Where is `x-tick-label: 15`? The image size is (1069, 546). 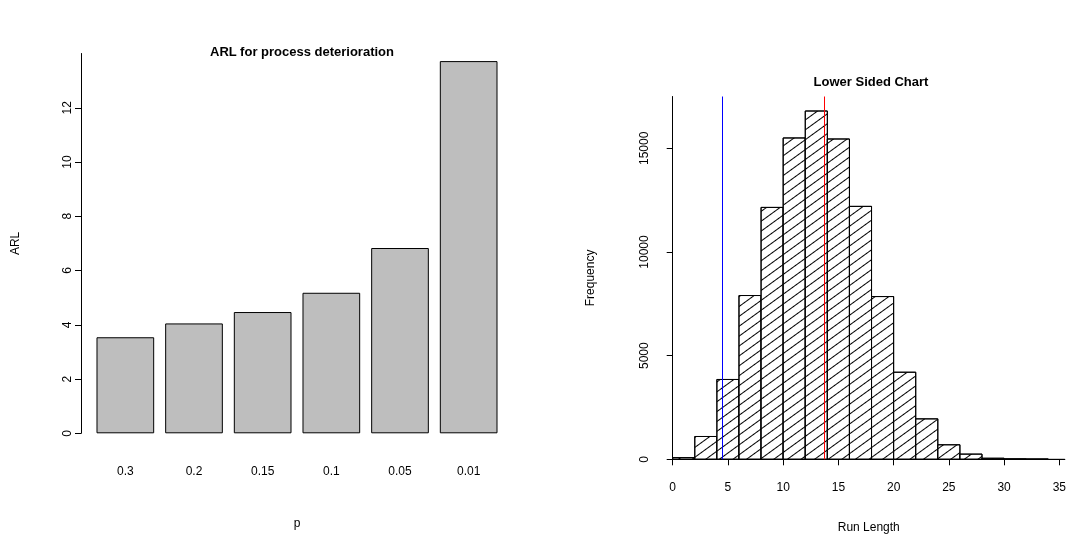 x-tick-label: 15 is located at coordinates (838, 487).